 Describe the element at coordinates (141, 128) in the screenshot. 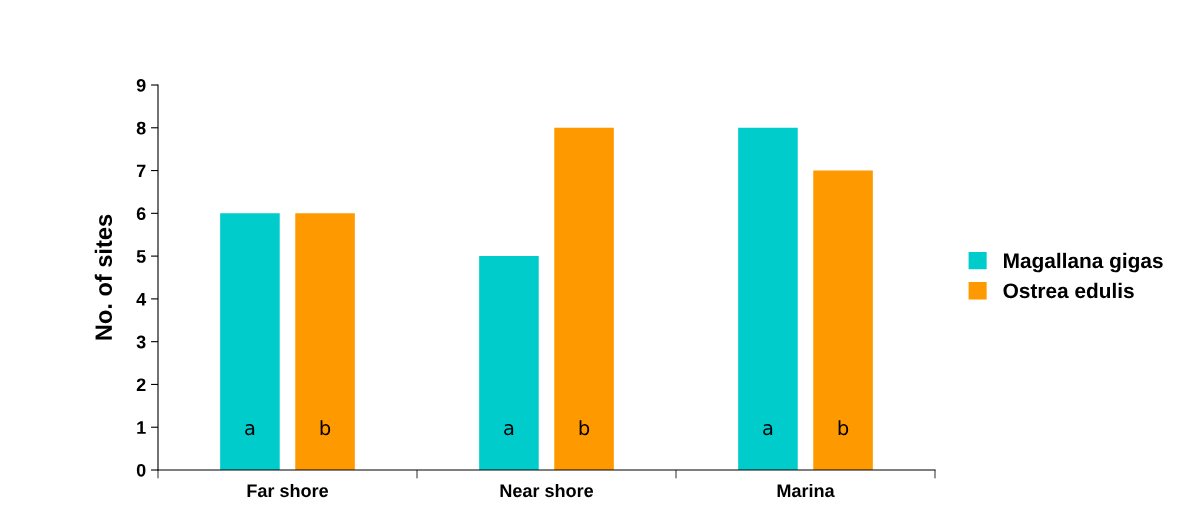

I see `y-tick-label: 8` at that location.